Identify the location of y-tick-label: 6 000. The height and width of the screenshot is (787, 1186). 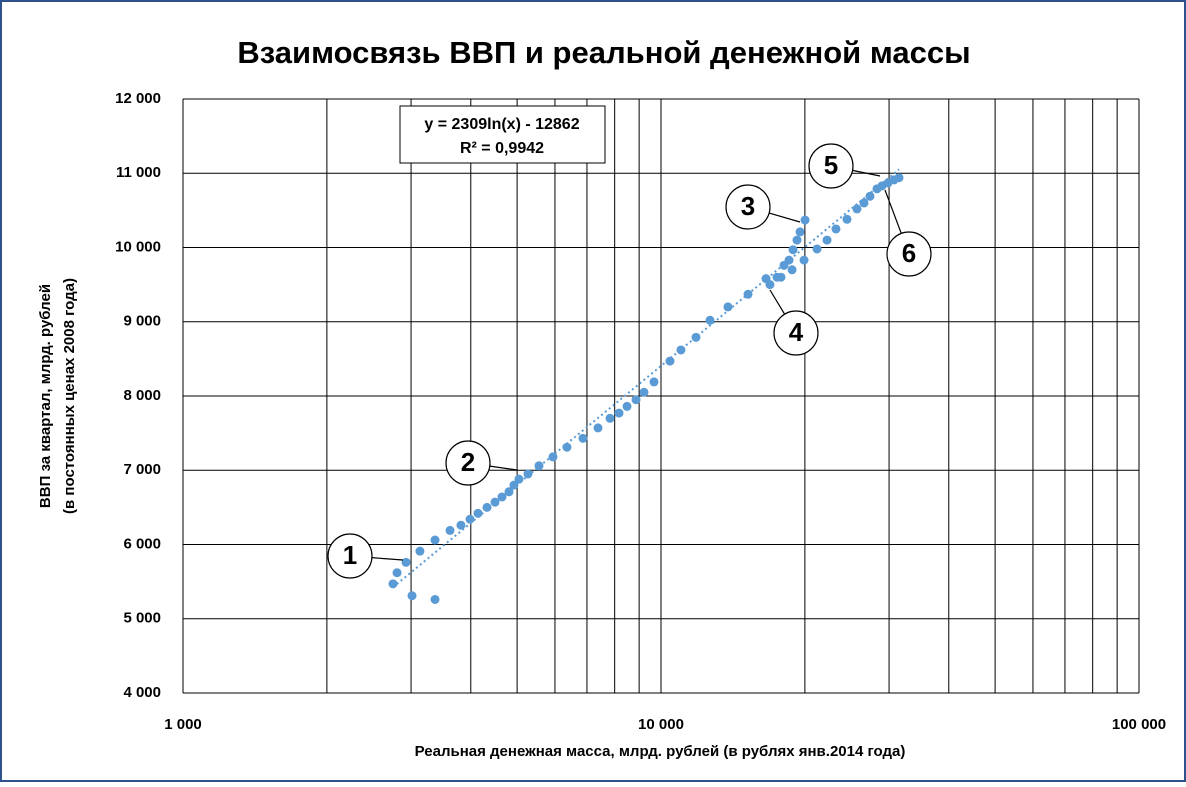
(142, 543).